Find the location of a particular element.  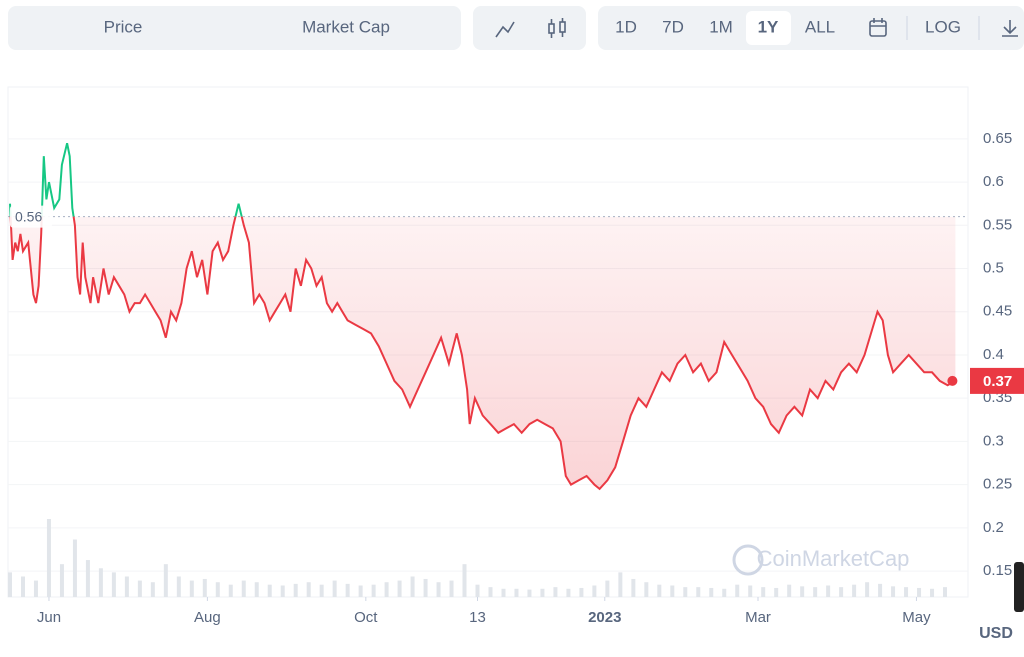

x-tick-label: Oct is located at coordinates (366, 617).